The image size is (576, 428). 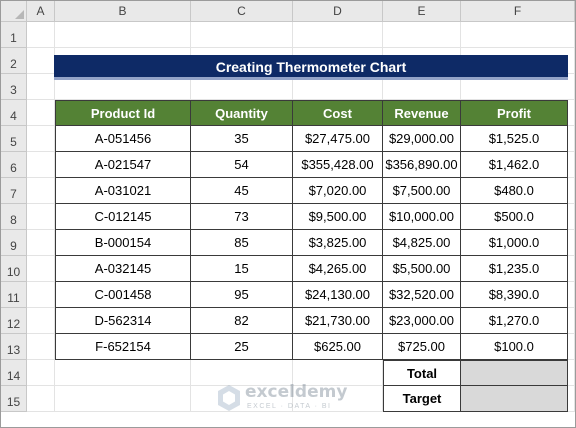 What do you see at coordinates (14, 269) in the screenshot?
I see `row-header-10: 10` at bounding box center [14, 269].